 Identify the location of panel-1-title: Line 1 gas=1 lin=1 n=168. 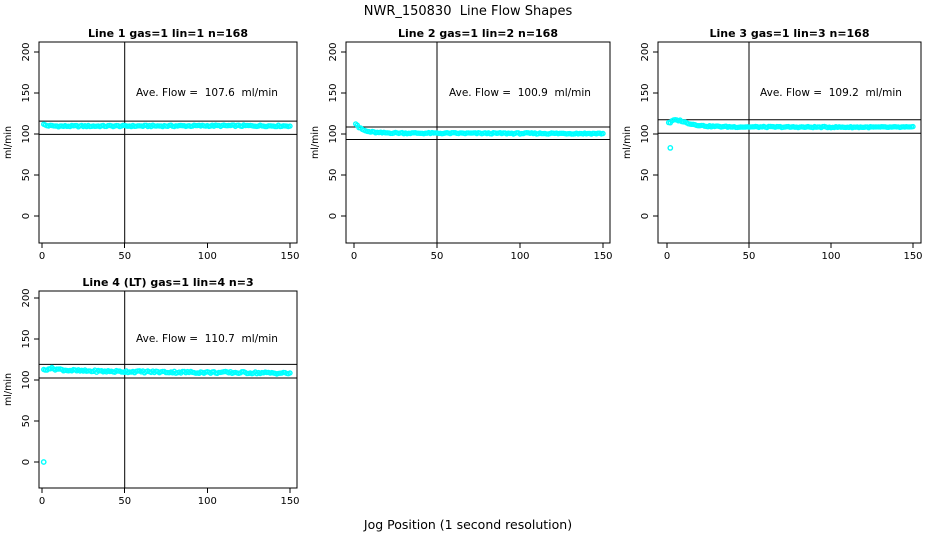
(167, 33).